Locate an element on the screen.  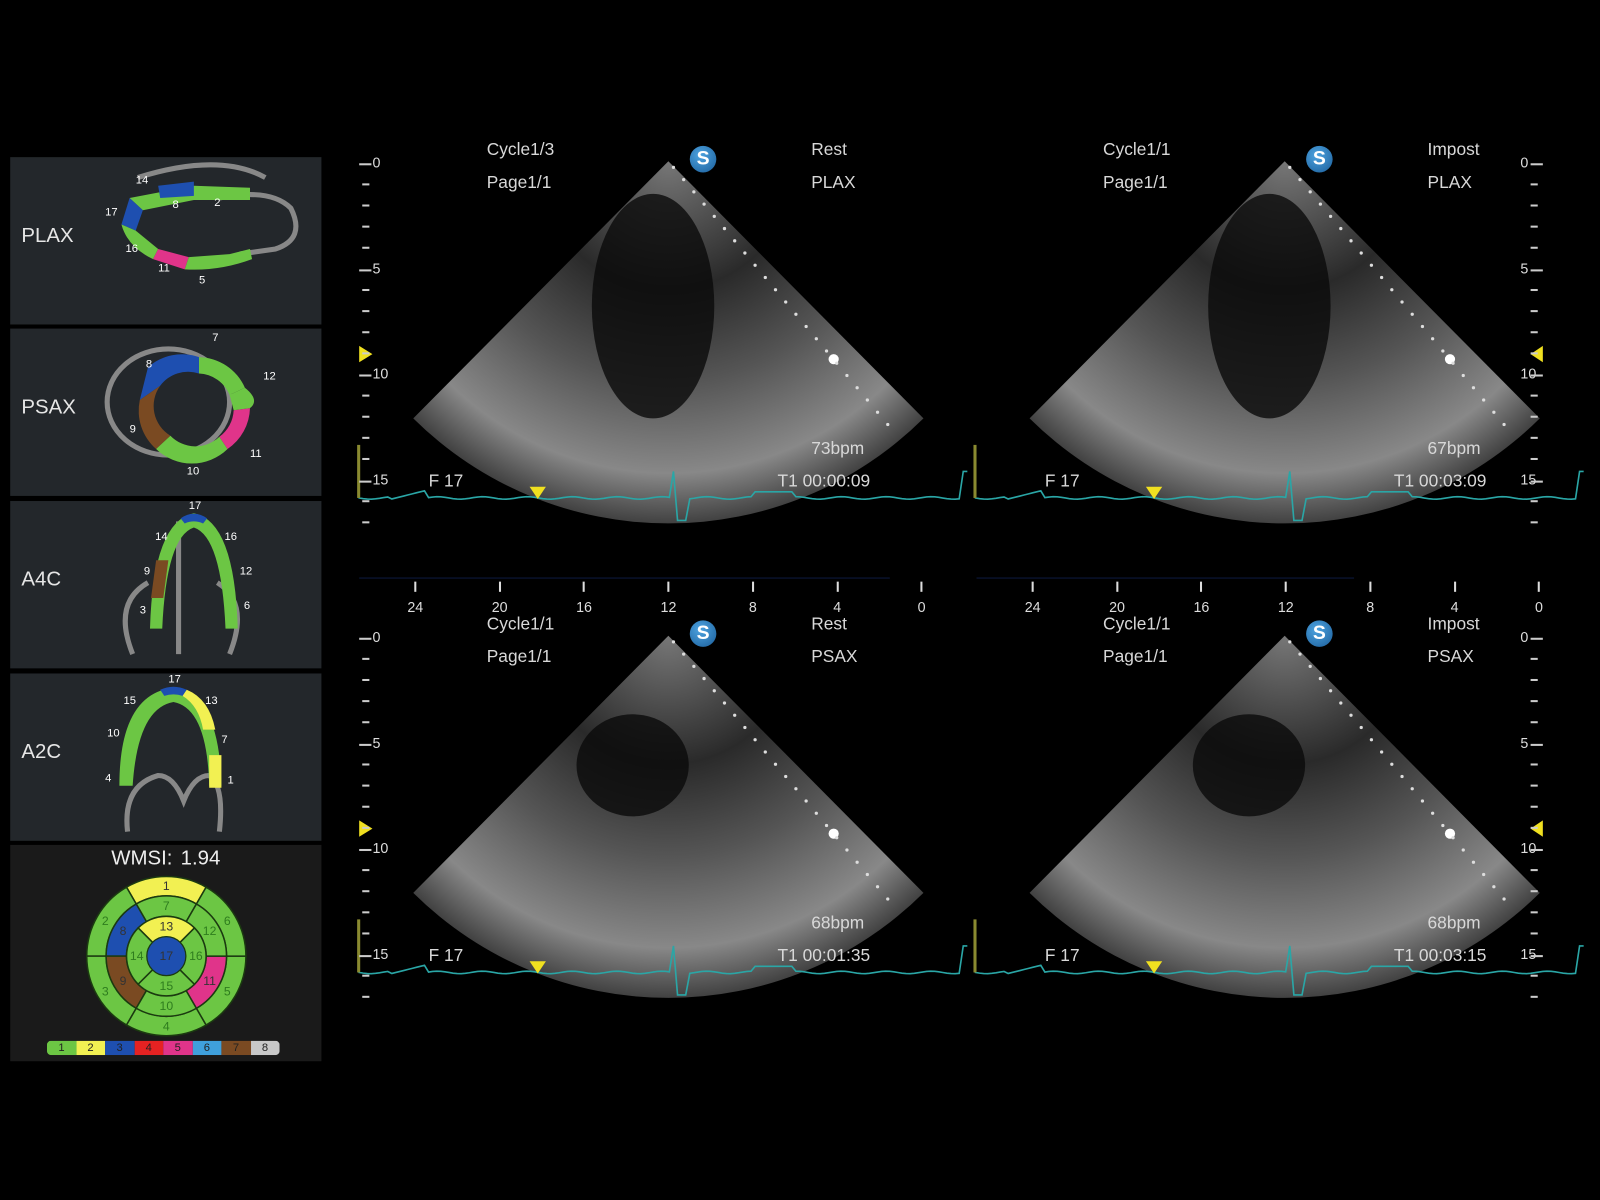
time-axis-label: 20 is located at coordinates (1117, 607).